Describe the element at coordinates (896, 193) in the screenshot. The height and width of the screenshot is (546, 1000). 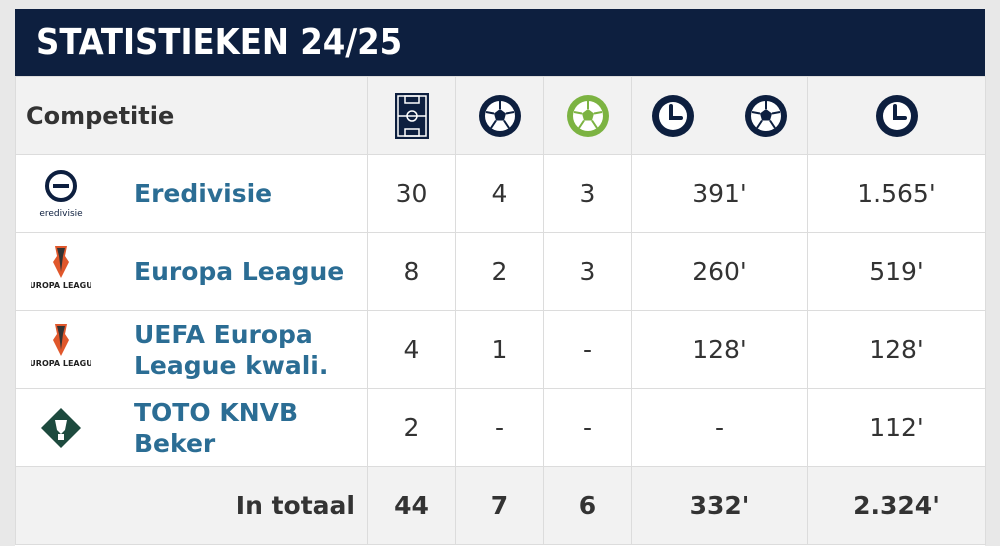
I see `minutes-value: 1.565'` at that location.